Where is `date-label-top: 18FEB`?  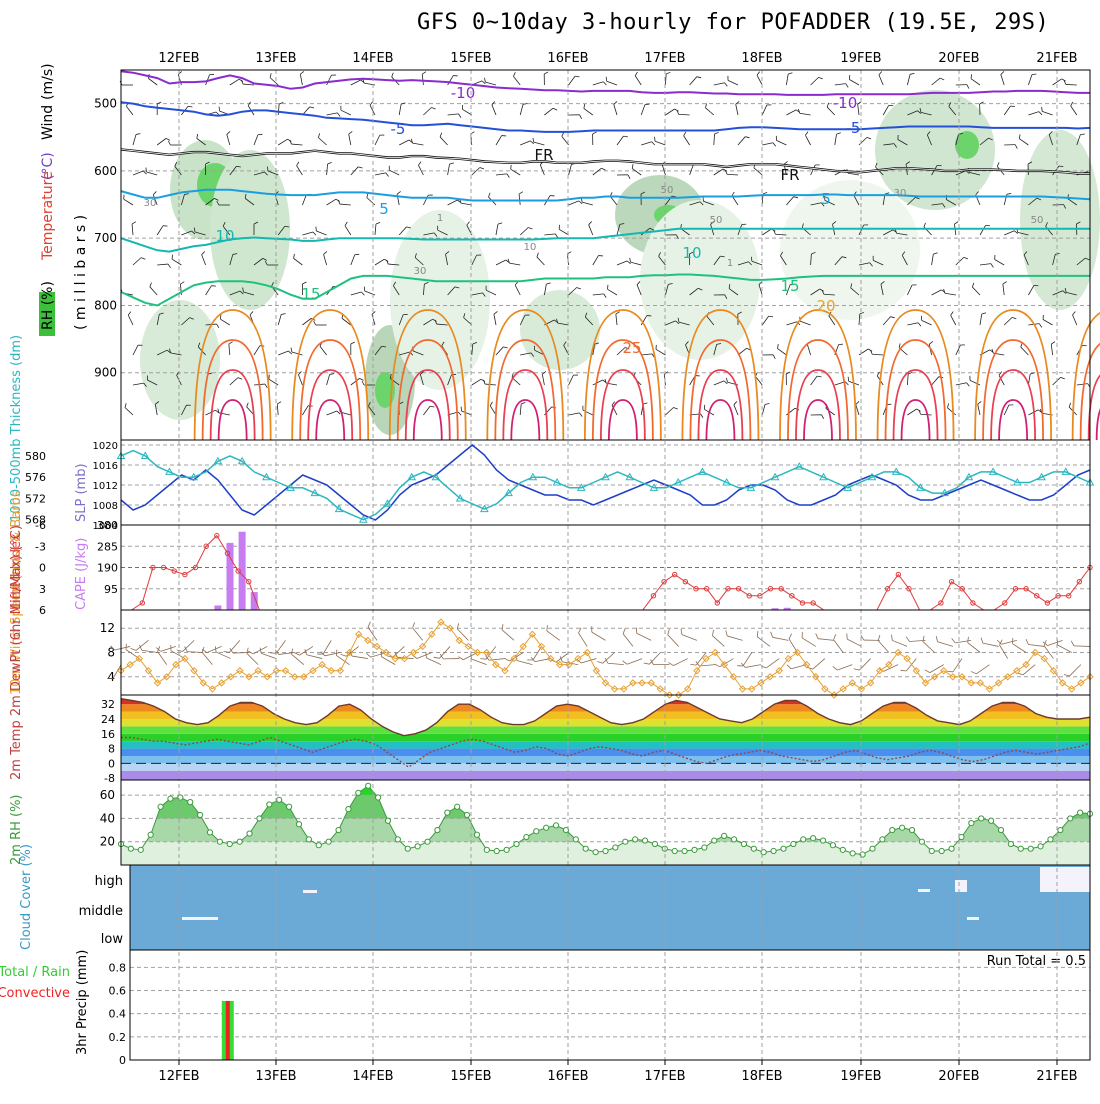
date-label-top: 18FEB is located at coordinates (761, 58).